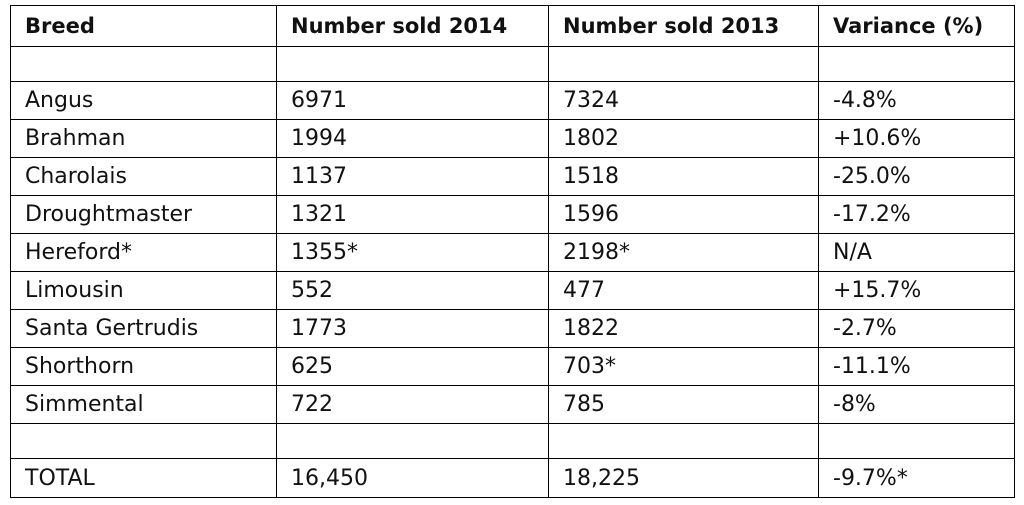 This screenshot has height=505, width=1024. Describe the element at coordinates (143, 252) in the screenshot. I see `cell-breed: Hereford*` at that location.